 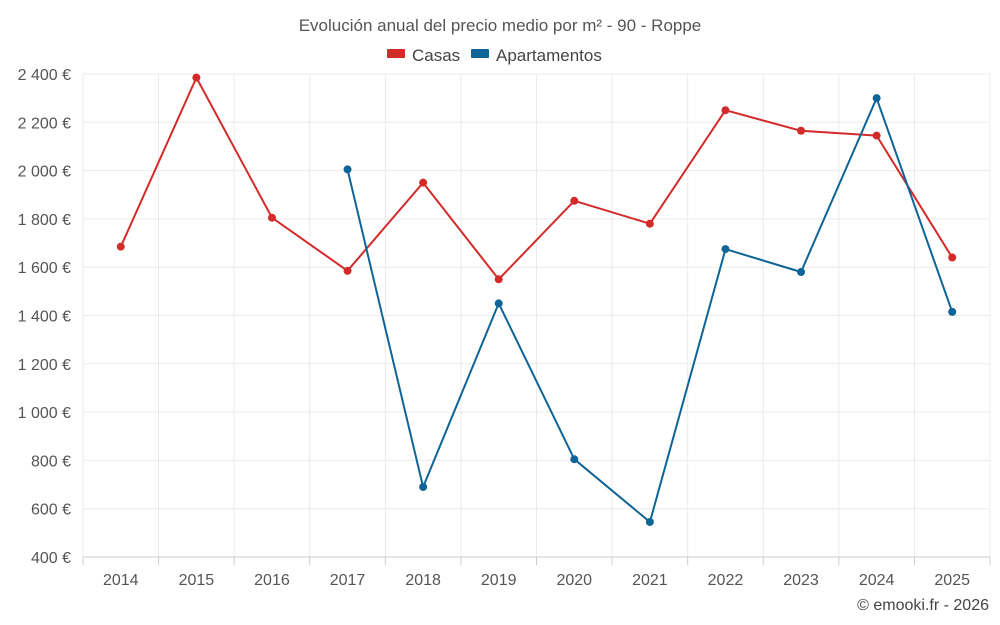 I want to click on legend-label-apartamentos: Apartamentos, so click(x=549, y=55).